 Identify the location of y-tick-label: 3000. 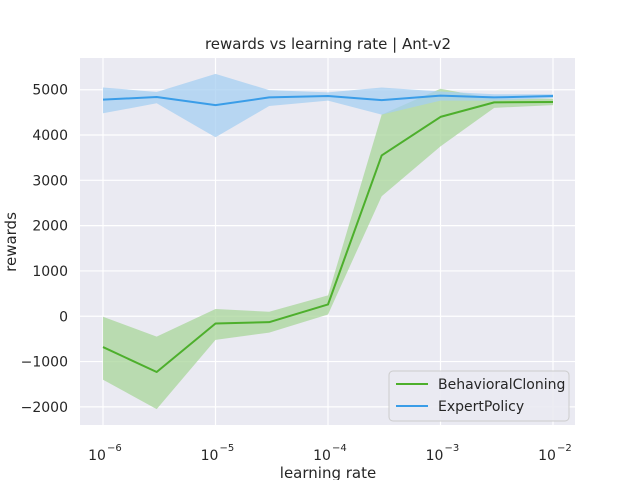
(50, 181).